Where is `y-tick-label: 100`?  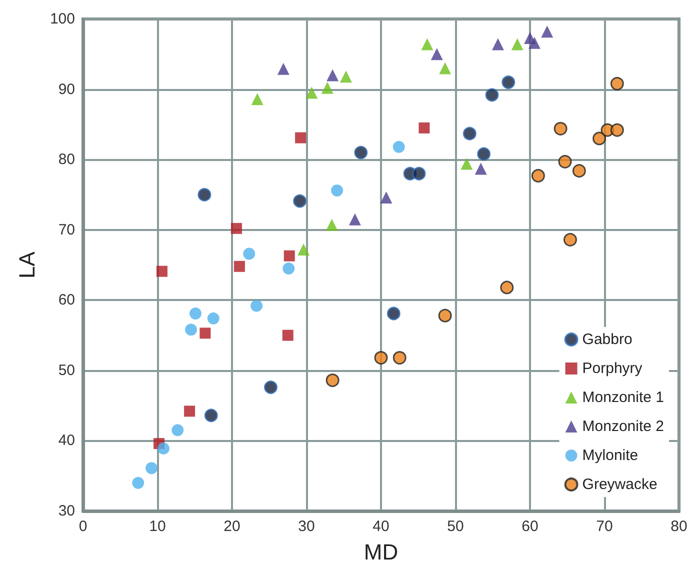 y-tick-label: 100 is located at coordinates (62, 19).